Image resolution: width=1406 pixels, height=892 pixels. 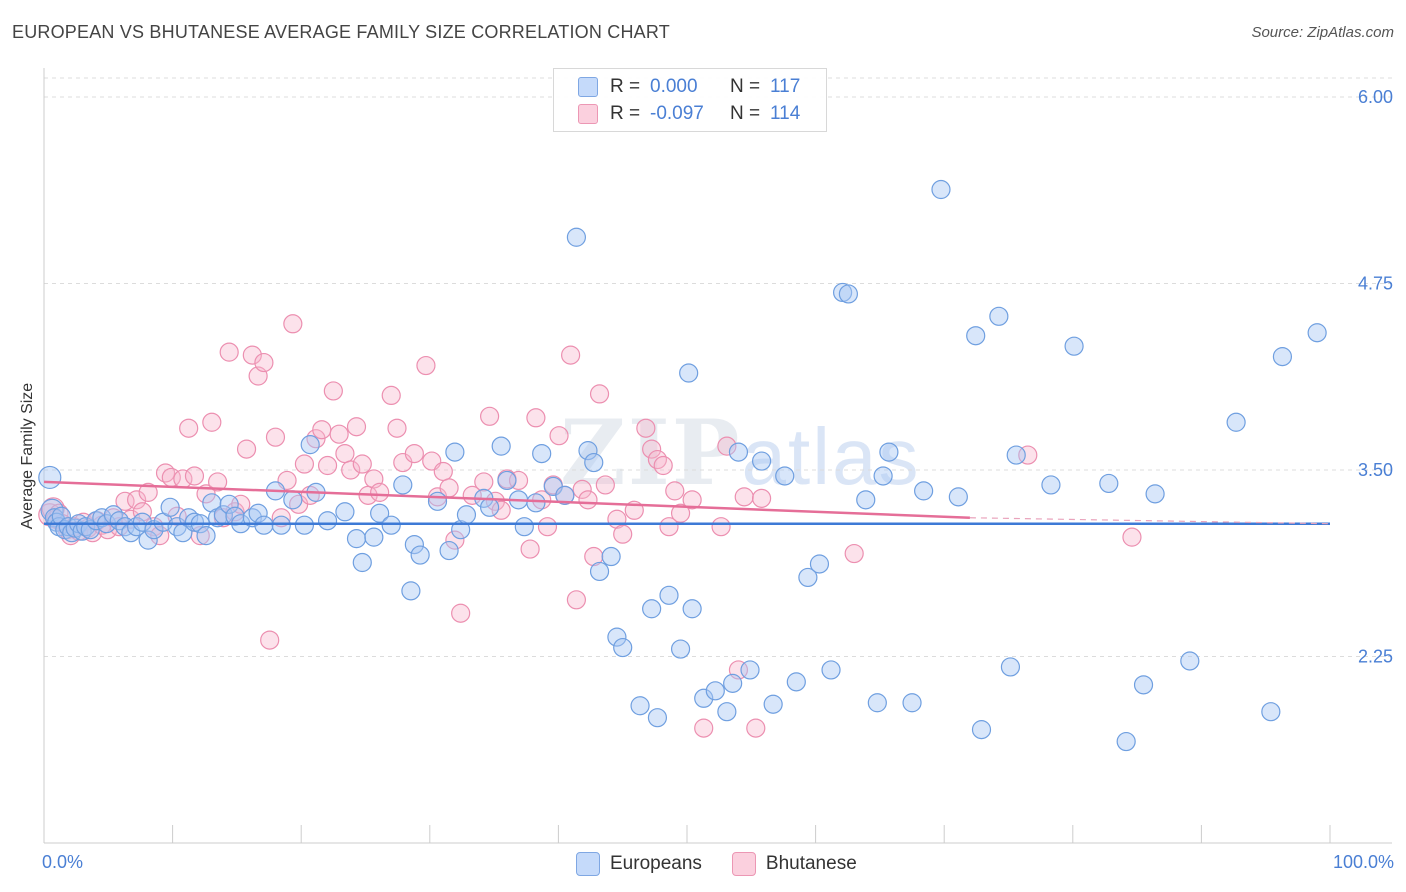 I want to click on y-tick-label: 2.25, so click(x=1375, y=657).